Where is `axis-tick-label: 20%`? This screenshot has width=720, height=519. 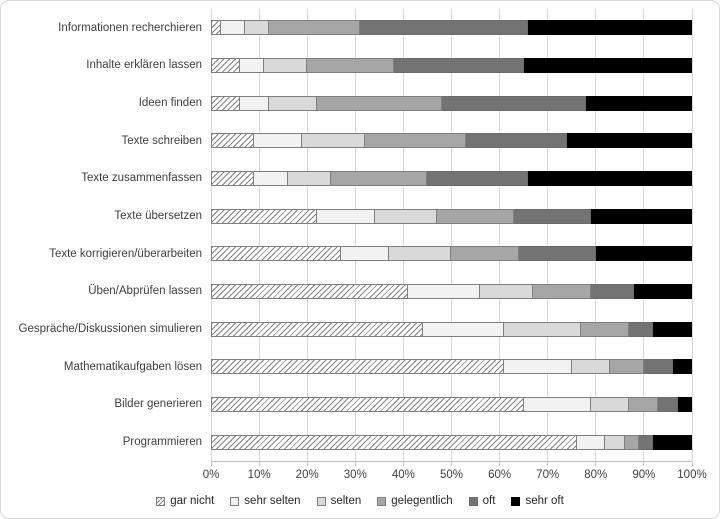
axis-tick-label: 20% is located at coordinates (307, 475).